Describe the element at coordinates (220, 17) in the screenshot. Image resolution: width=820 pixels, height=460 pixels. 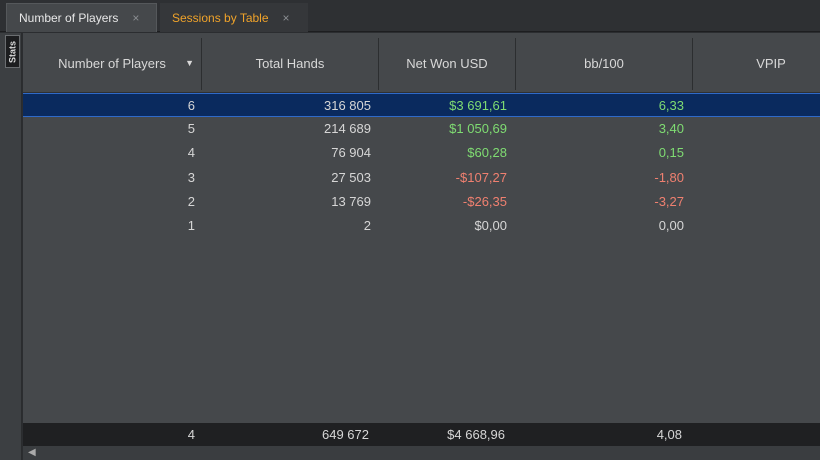
I see `tab-label: Sessions by Table` at that location.